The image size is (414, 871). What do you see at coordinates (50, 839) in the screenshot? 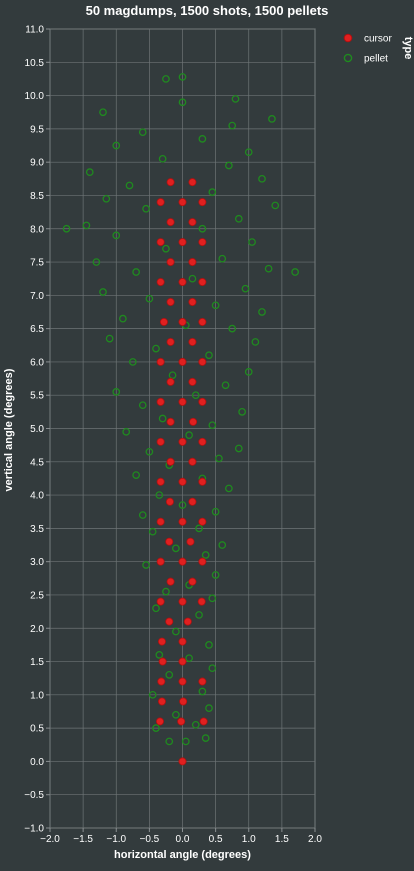
I see `x-tick-label: −2.0` at bounding box center [50, 839].